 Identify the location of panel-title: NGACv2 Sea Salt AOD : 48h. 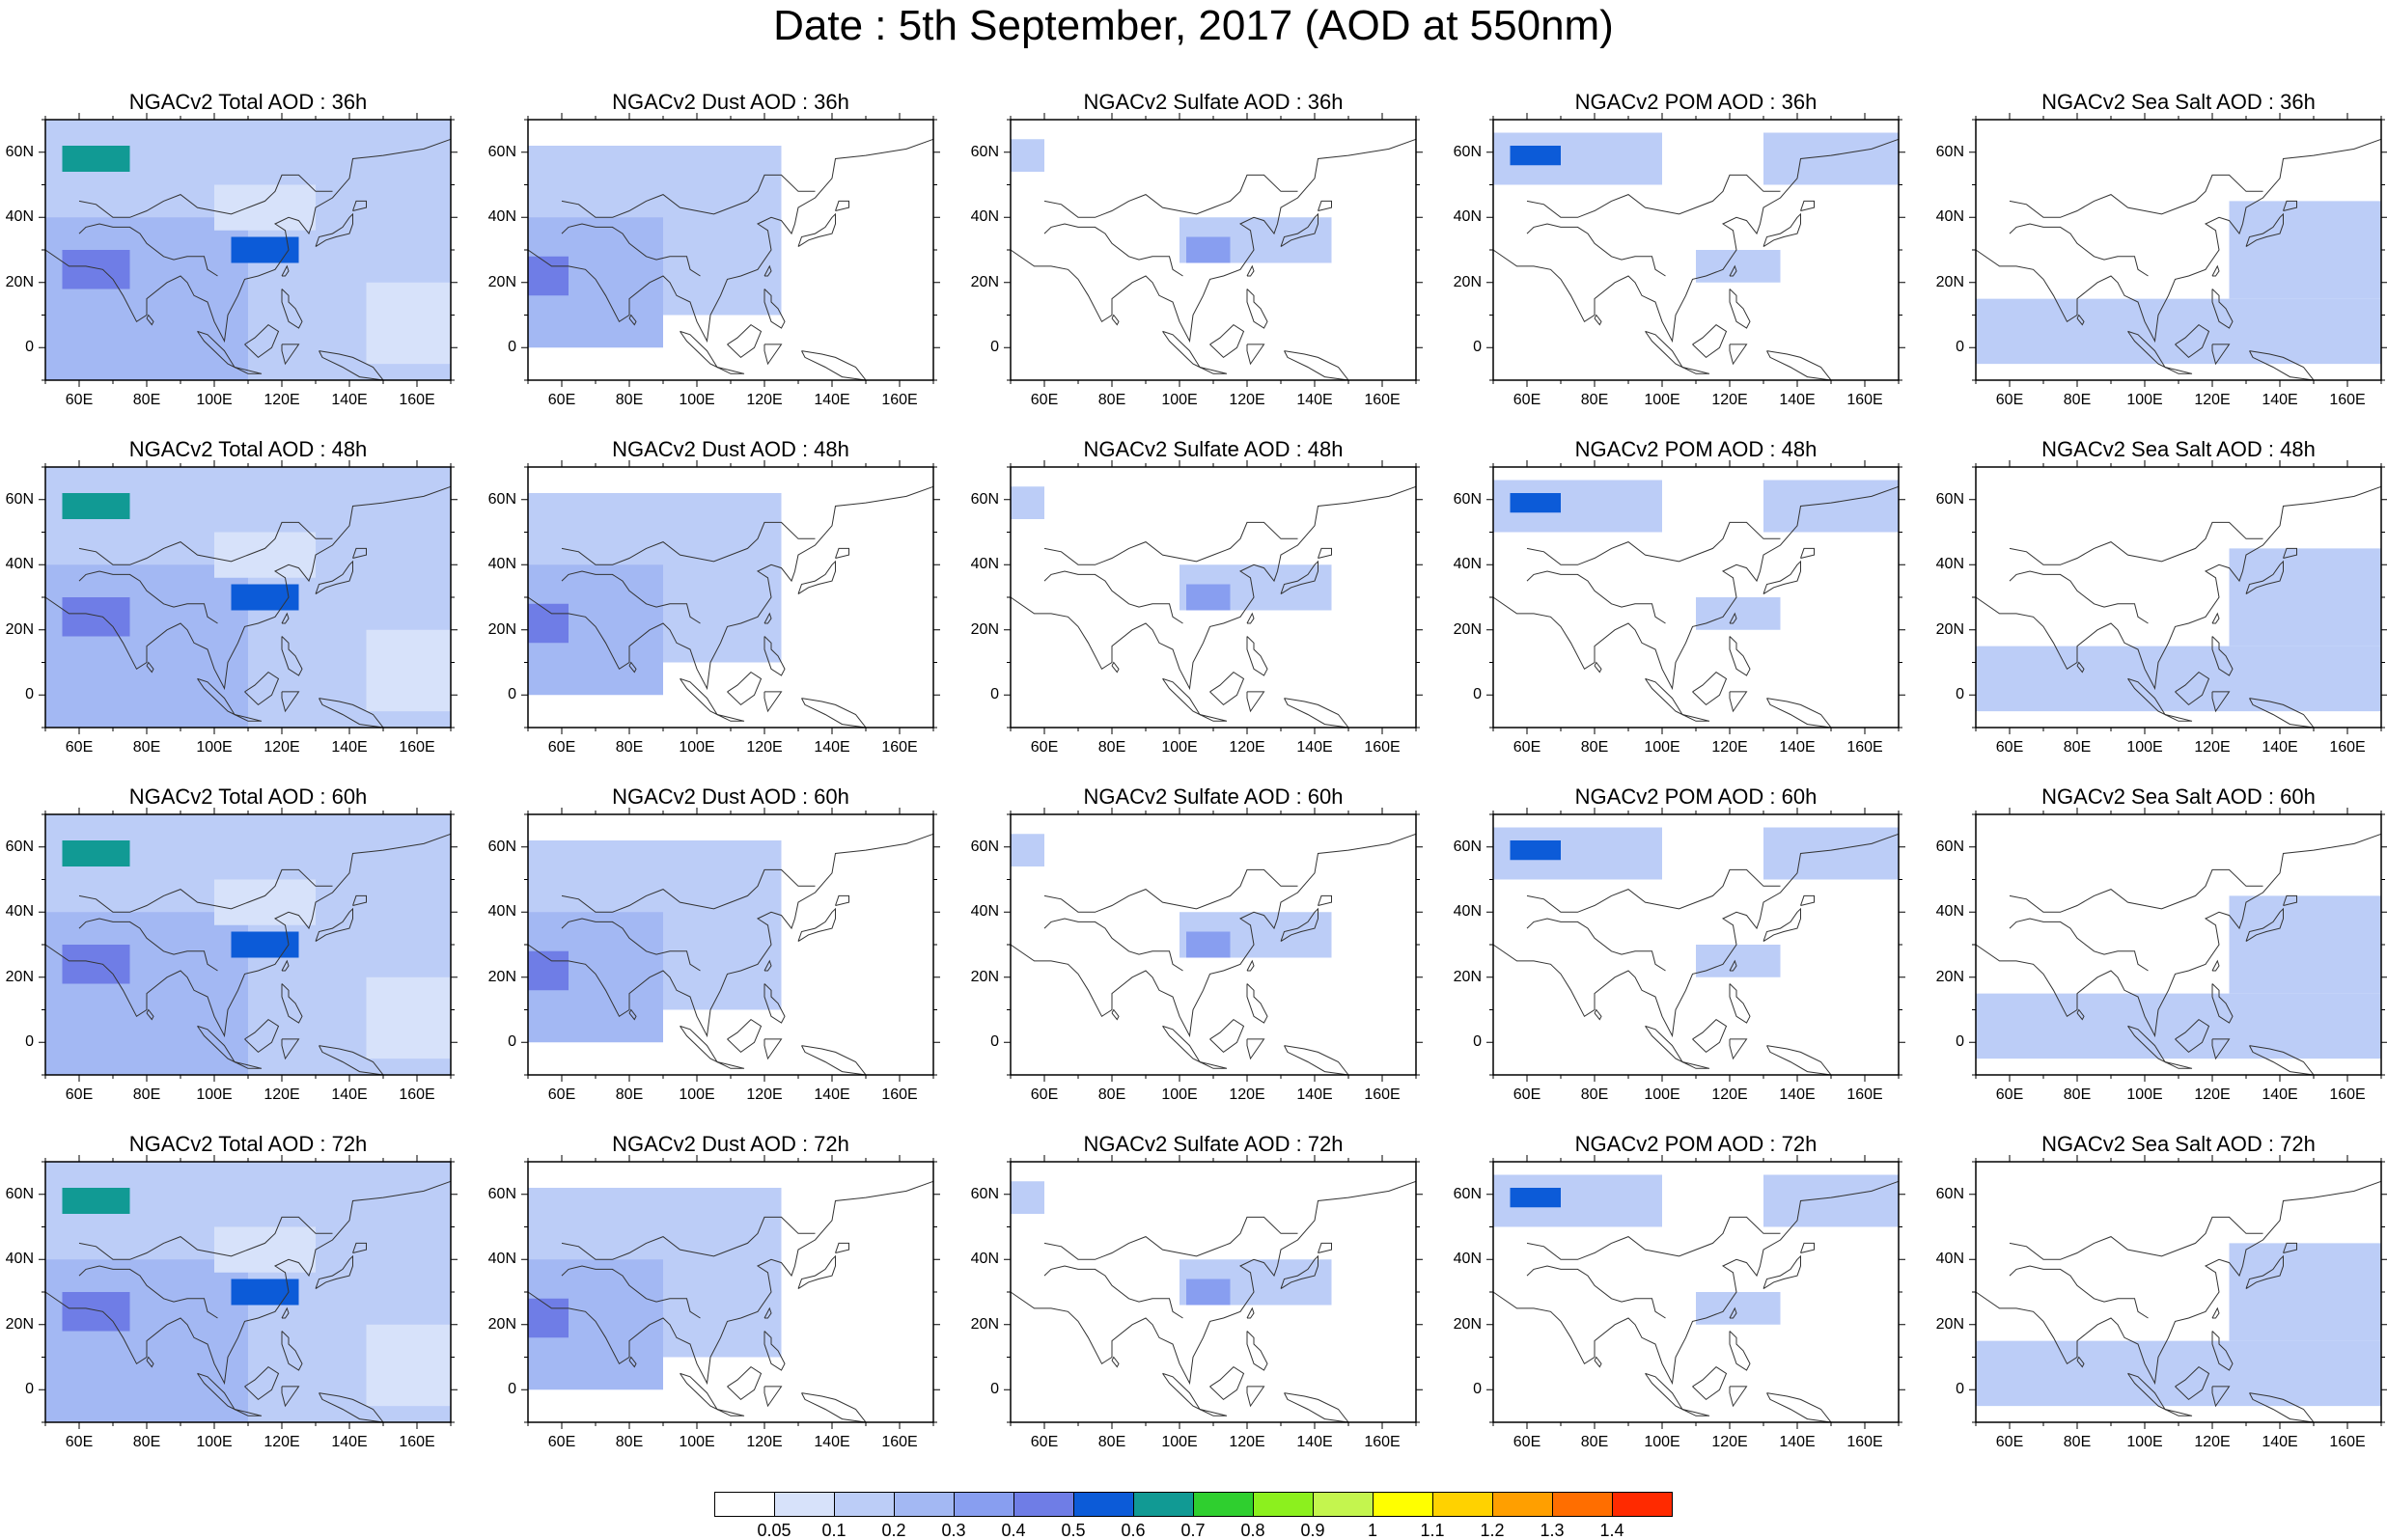
(2178, 449).